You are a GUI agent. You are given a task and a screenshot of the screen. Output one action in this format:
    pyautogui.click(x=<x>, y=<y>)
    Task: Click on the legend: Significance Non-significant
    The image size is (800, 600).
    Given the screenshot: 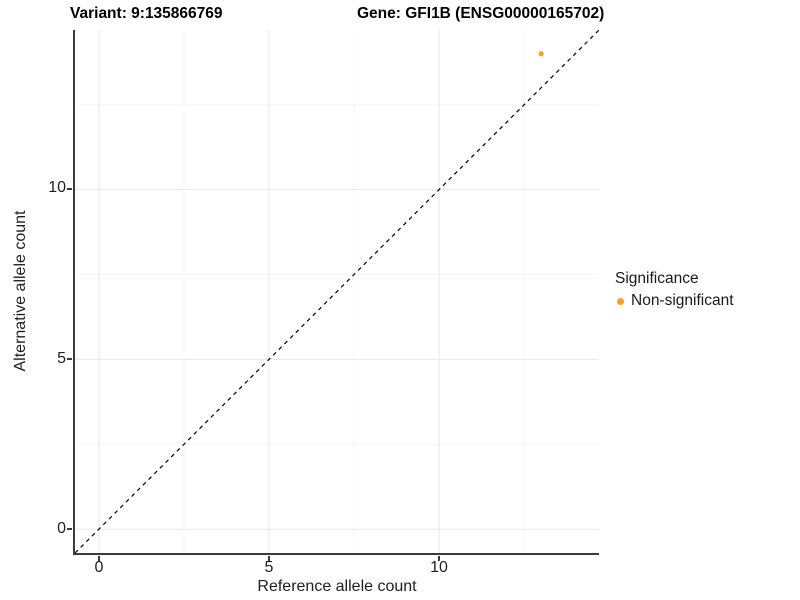 What is the action you would take?
    pyautogui.click(x=705, y=290)
    